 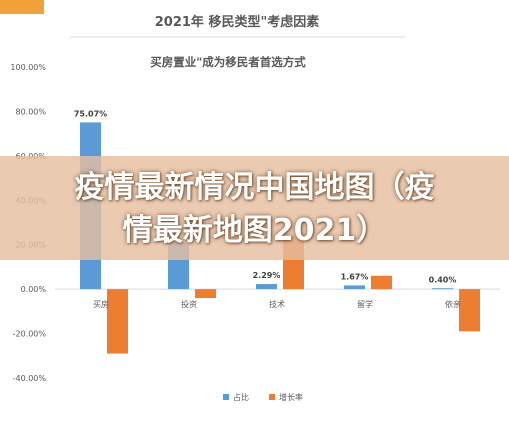 I want to click on corner-accent, so click(x=22, y=7).